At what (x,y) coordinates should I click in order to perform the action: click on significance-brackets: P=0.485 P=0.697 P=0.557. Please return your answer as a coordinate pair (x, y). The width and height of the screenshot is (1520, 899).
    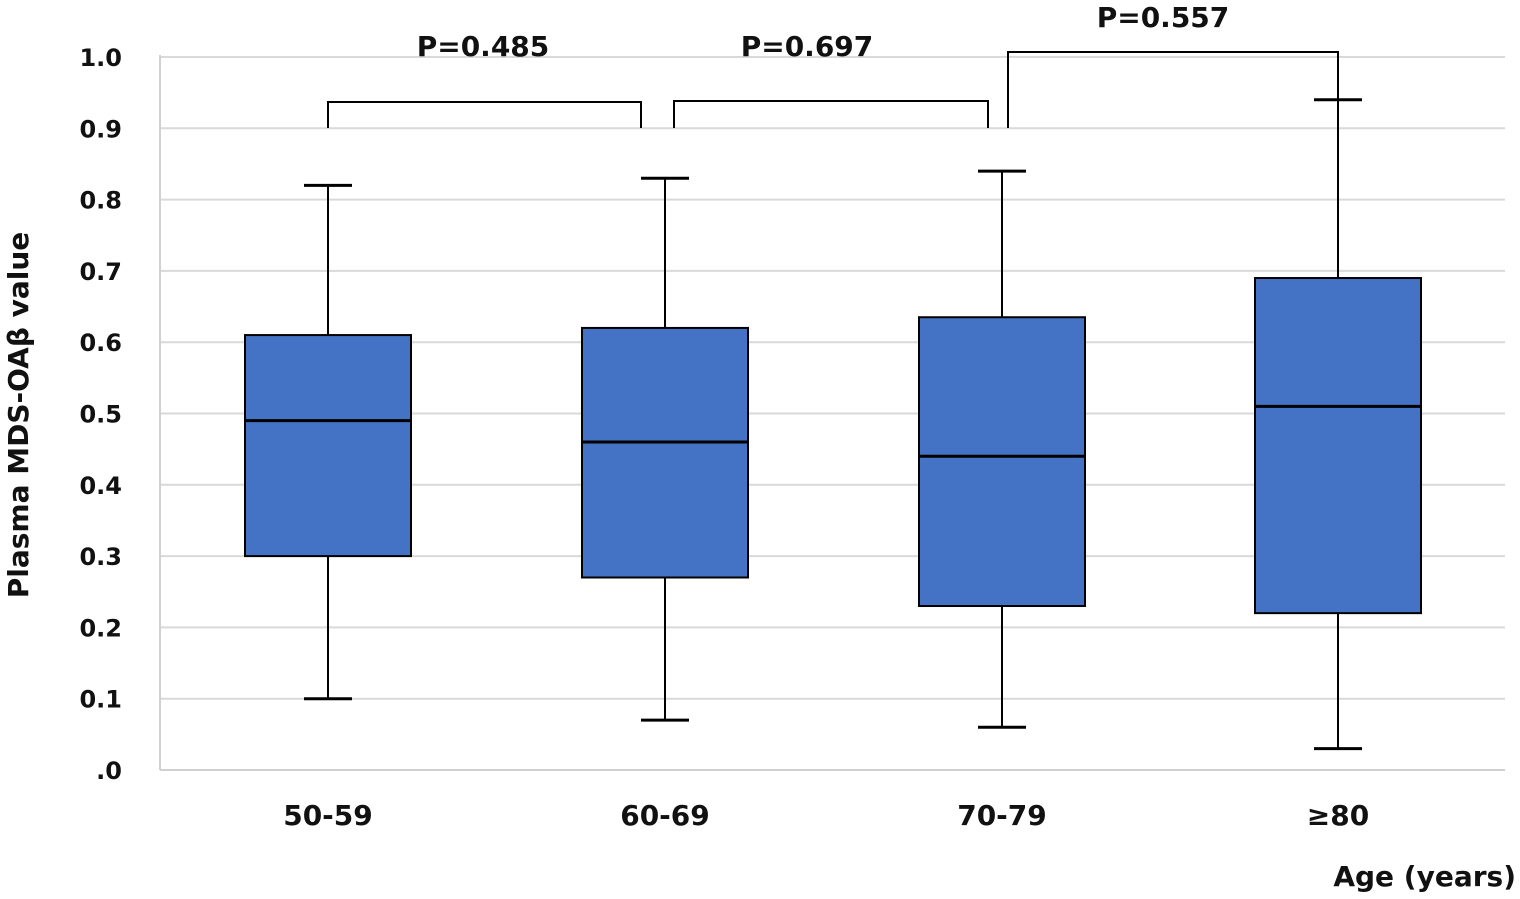
    Looking at the image, I should click on (833, 64).